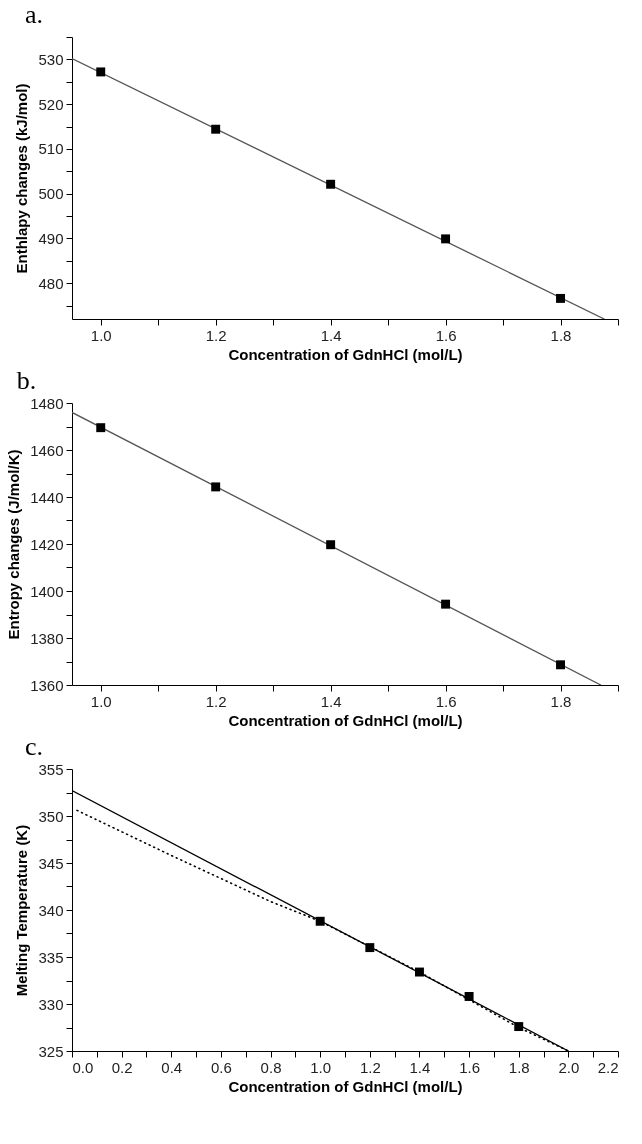  Describe the element at coordinates (22, 178) in the screenshot. I see `y-axis-title: Enthlapy changes (kJ/mol)` at that location.